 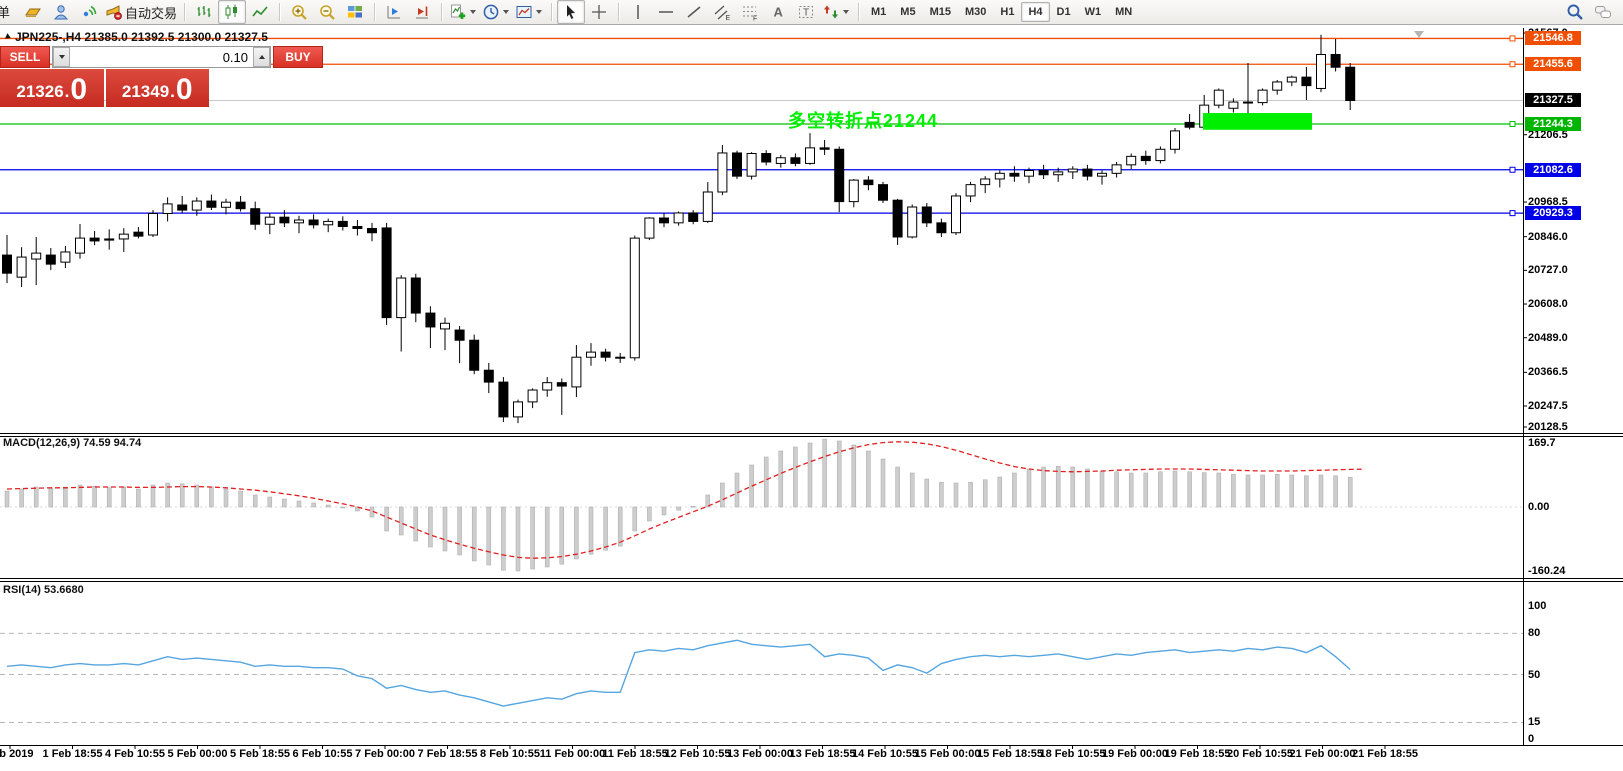 I want to click on timeframe-button-H1: H1, so click(x=1007, y=12).